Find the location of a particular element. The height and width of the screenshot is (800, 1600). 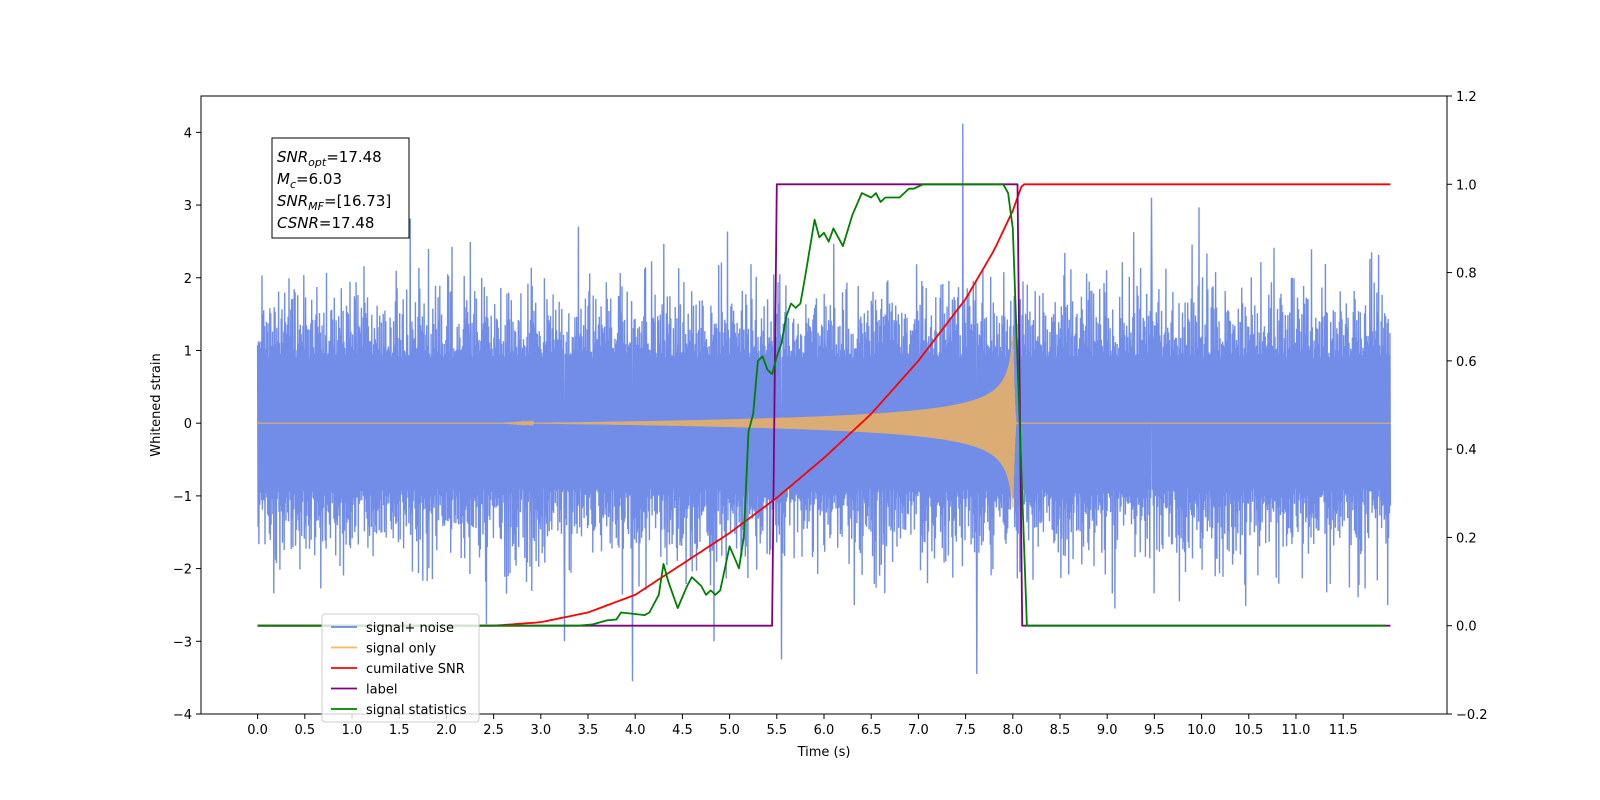

x-axis-label: Time (s) is located at coordinates (824, 752).